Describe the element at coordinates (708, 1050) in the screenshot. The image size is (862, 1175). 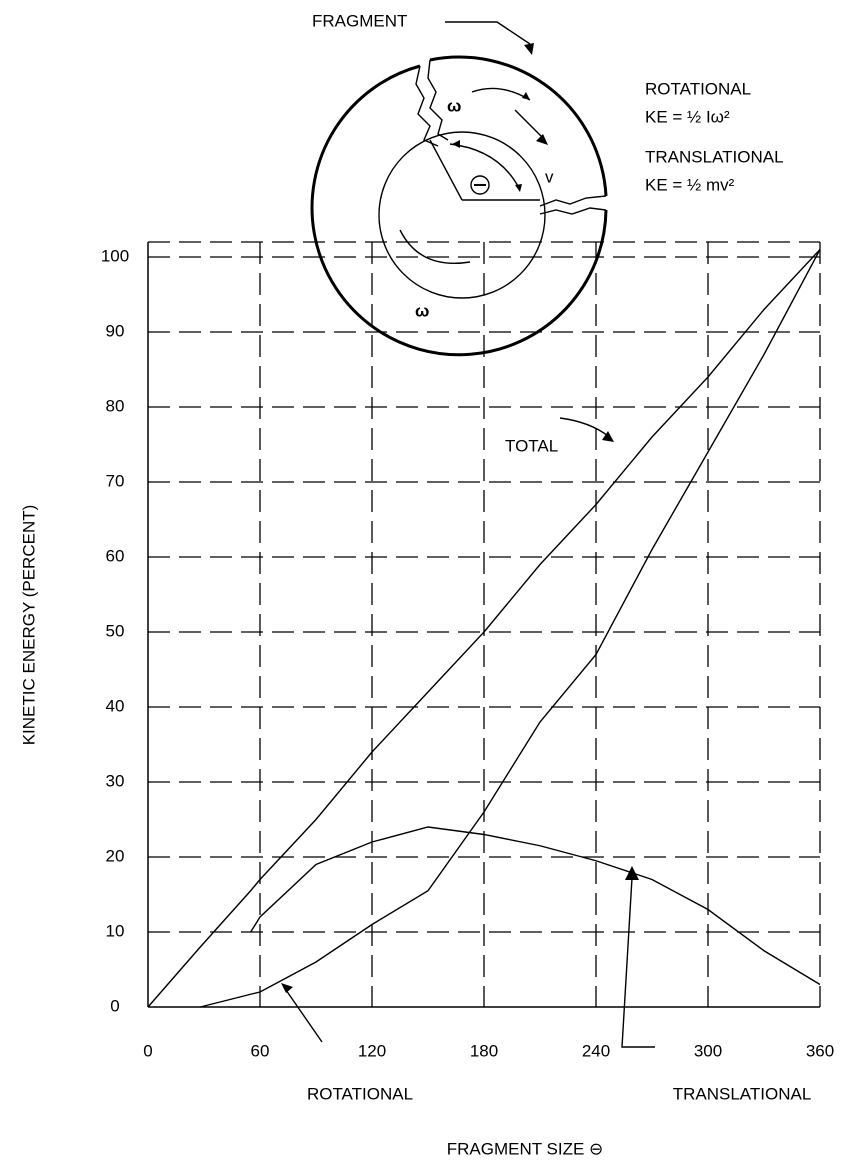
I see `x-tick-label: 300` at that location.